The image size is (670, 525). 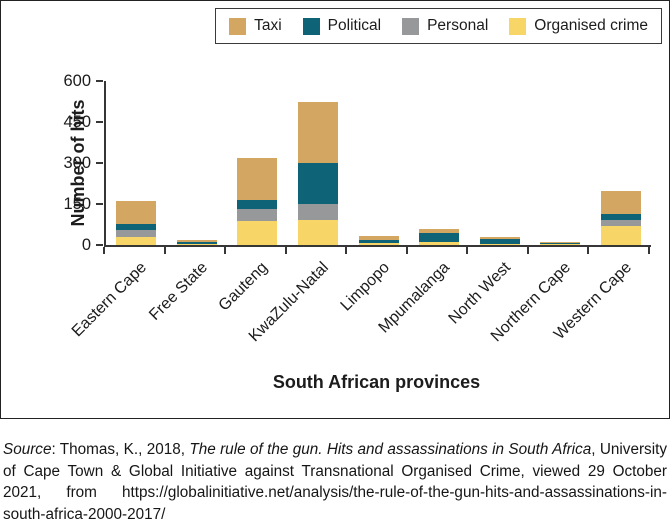 I want to click on legend-label: Organised crime, so click(x=591, y=25).